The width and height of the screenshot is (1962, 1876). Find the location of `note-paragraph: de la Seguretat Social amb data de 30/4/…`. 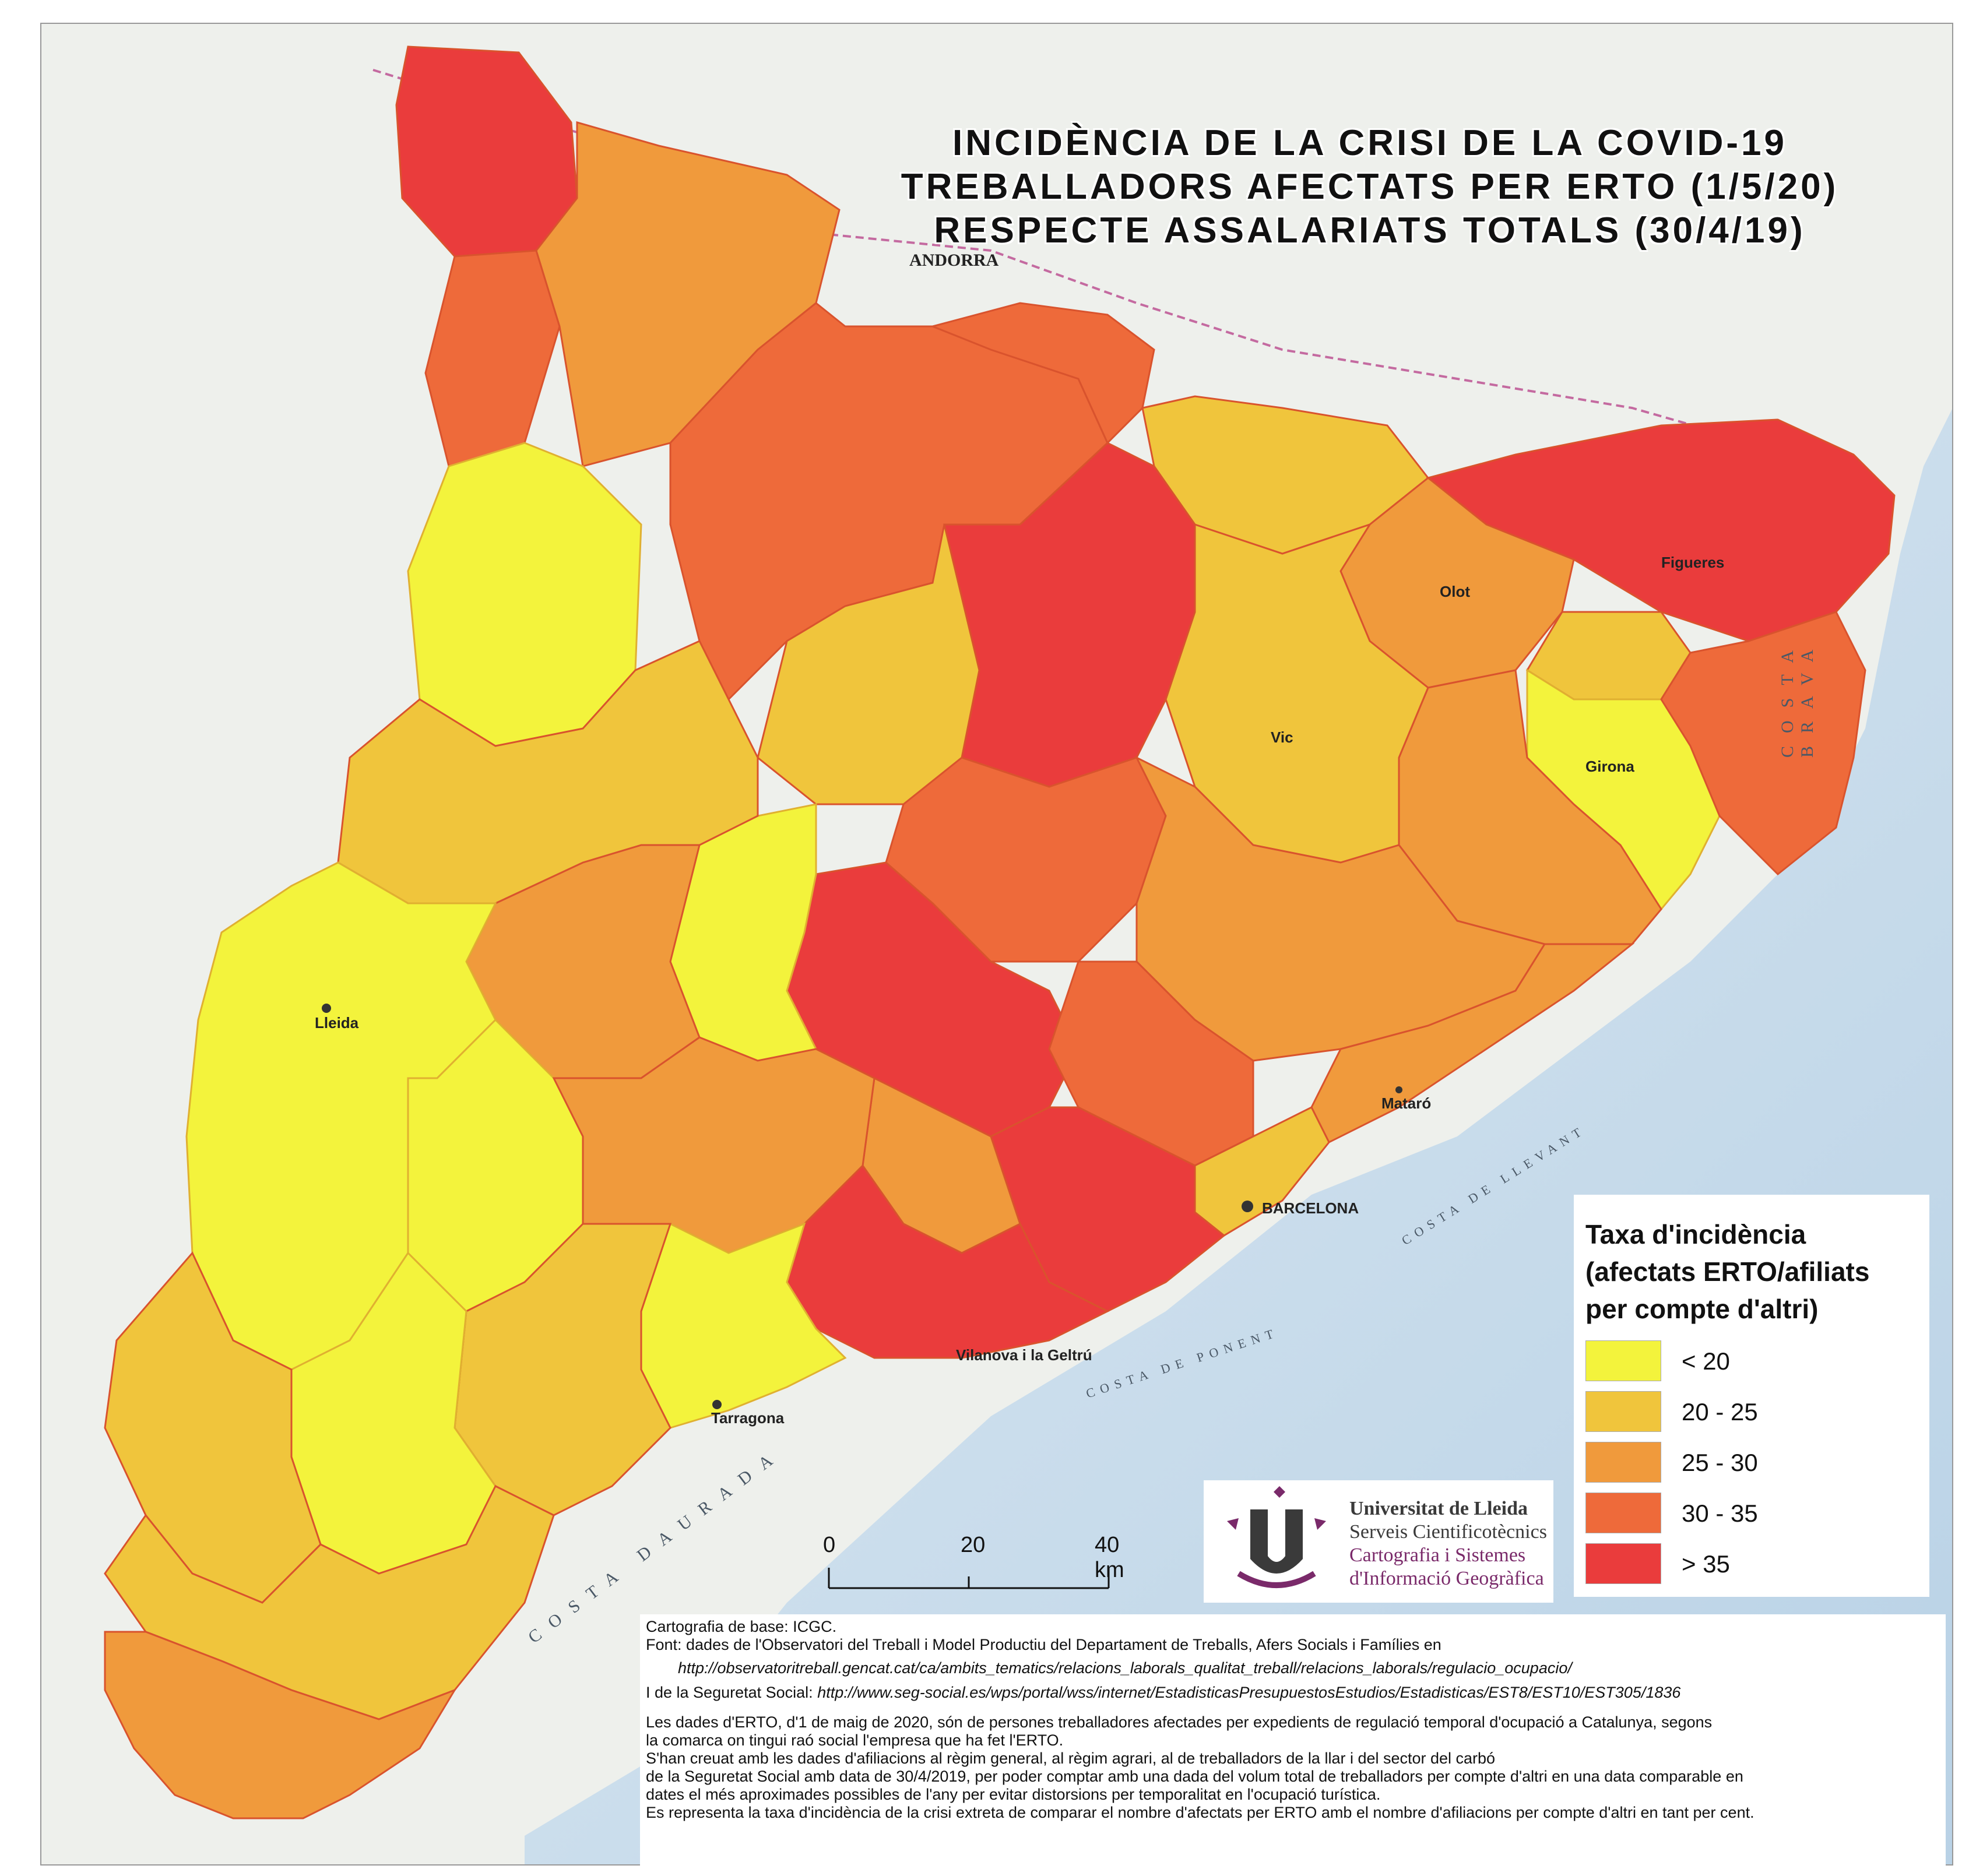

note-paragraph: de la Seguretat Social amb data de 30/4/… is located at coordinates (1194, 1776).